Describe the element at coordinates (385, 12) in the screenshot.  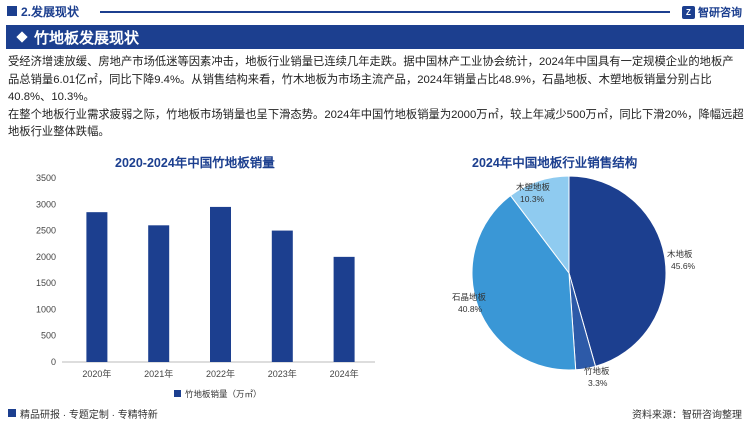
I see `header-divider` at that location.